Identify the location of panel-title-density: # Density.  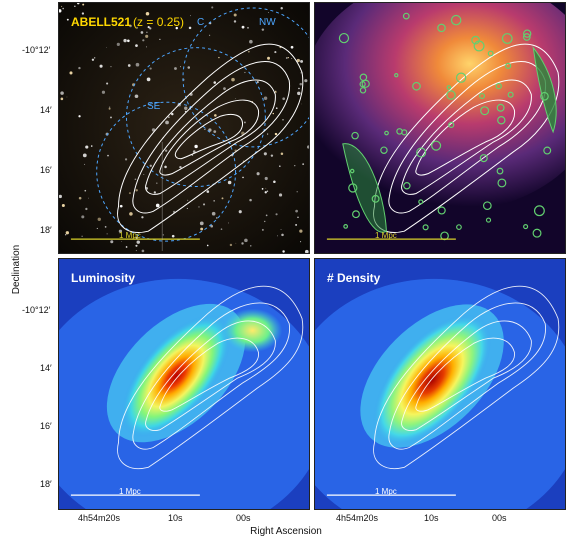
(354, 278).